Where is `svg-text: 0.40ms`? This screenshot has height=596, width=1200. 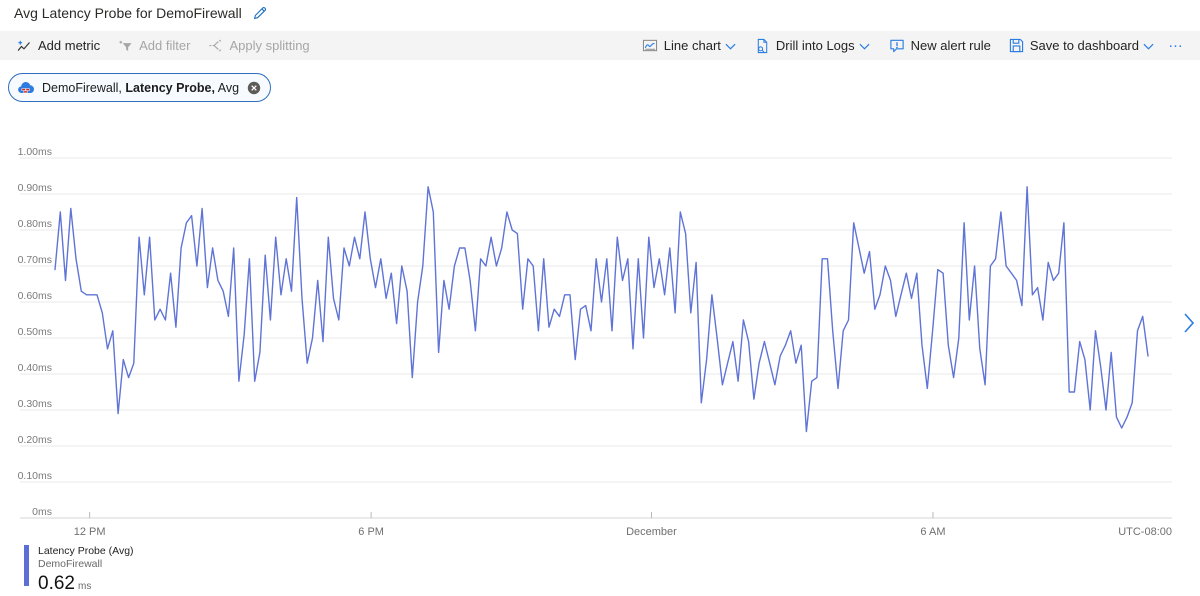 svg-text: 0.40ms is located at coordinates (35, 368).